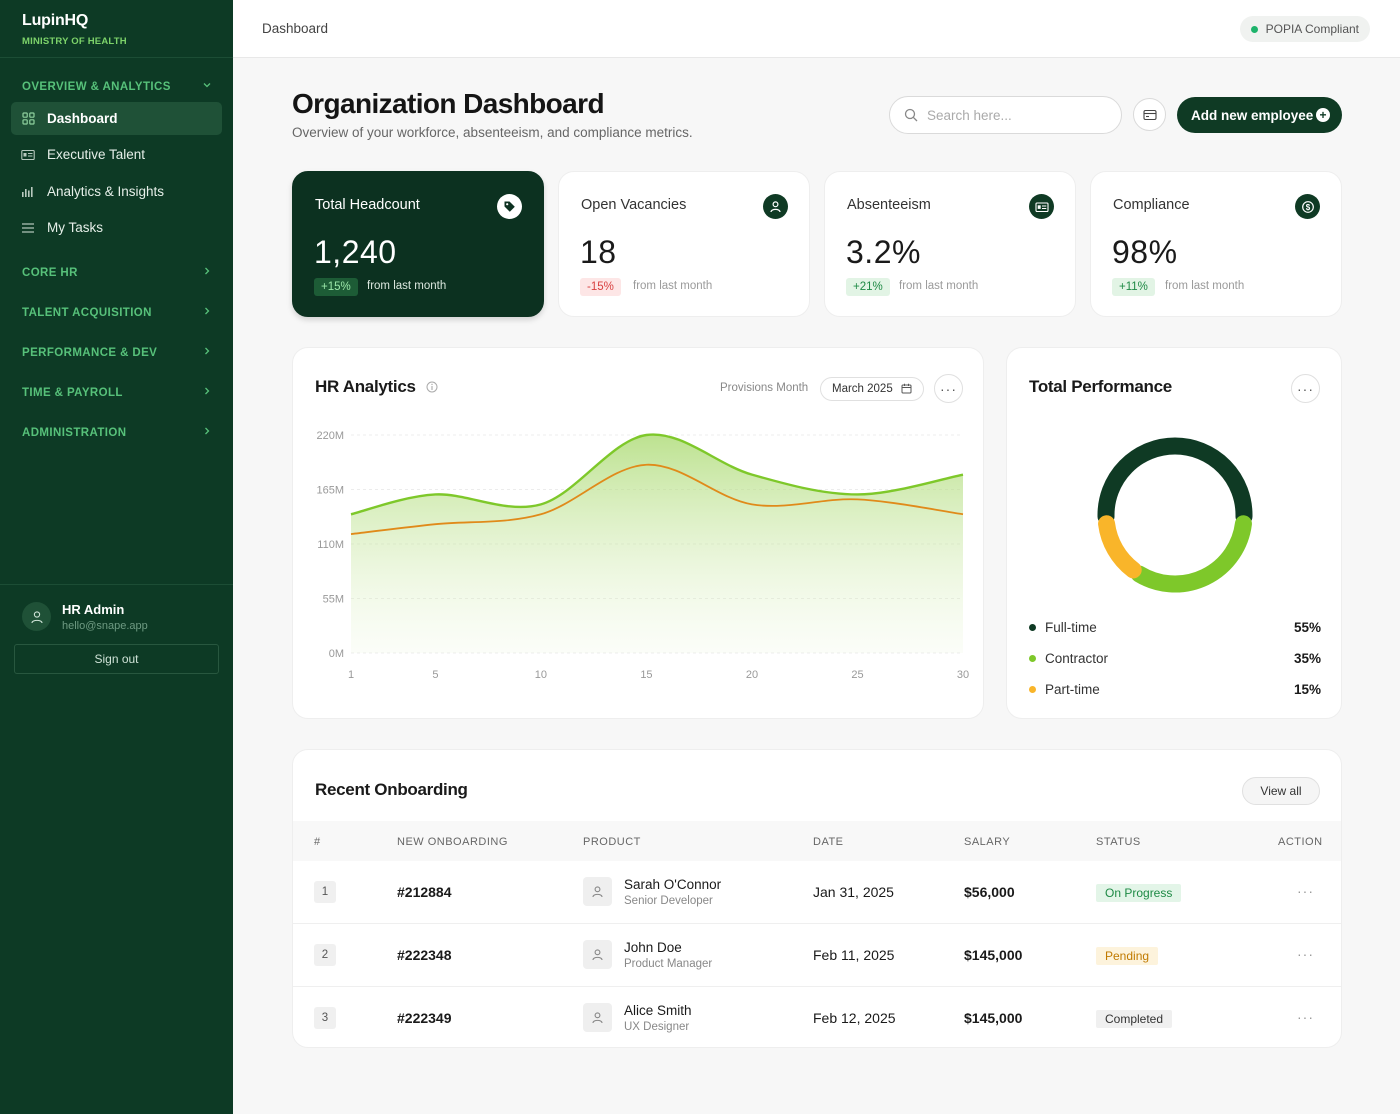 This screenshot has height=1114, width=1400. I want to click on y-tick-label: 220M, so click(330, 436).